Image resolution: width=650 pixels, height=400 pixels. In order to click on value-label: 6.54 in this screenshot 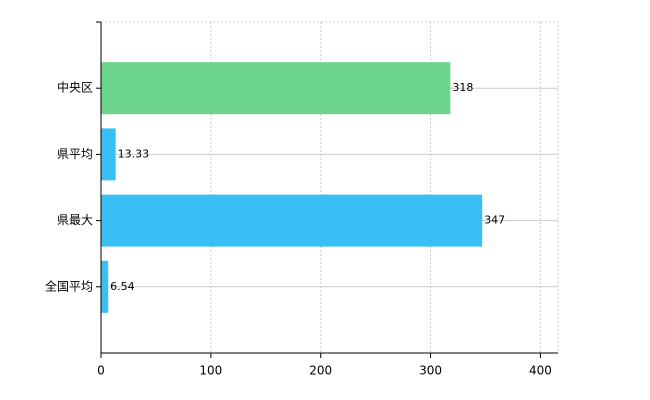, I will do `click(122, 286)`.